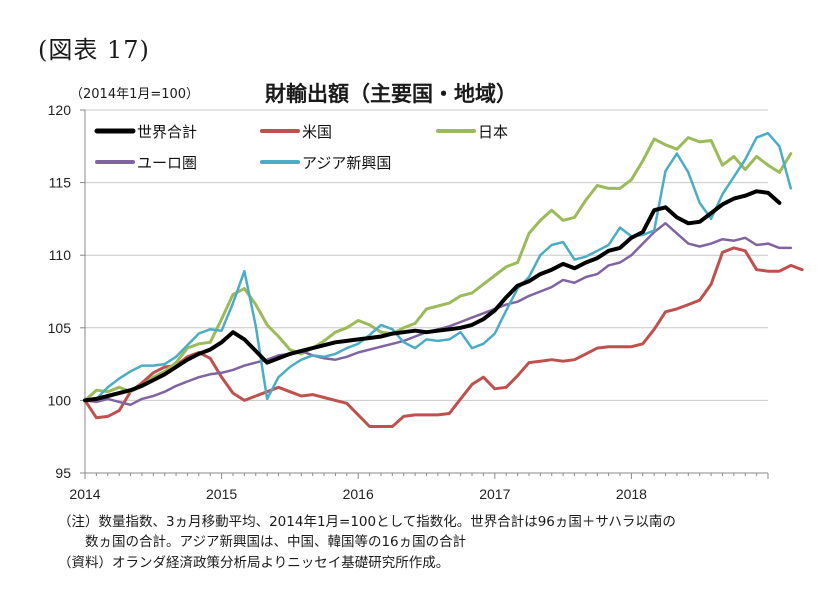 Image resolution: width=817 pixels, height=616 pixels. Describe the element at coordinates (94, 50) in the screenshot. I see `figure-label: (図表 17)` at that location.